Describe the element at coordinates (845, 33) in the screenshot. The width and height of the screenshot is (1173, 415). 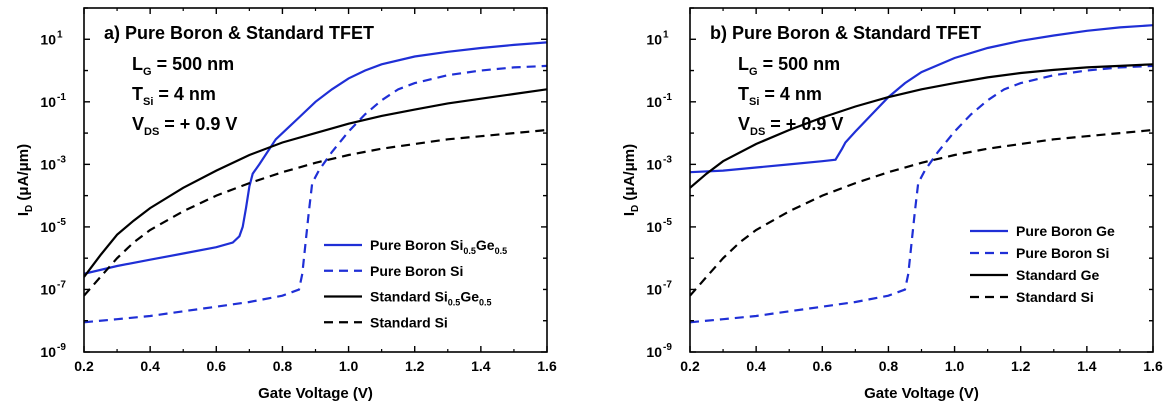
I see `panel-title: b) Pure Boron & Standard TFET` at that location.